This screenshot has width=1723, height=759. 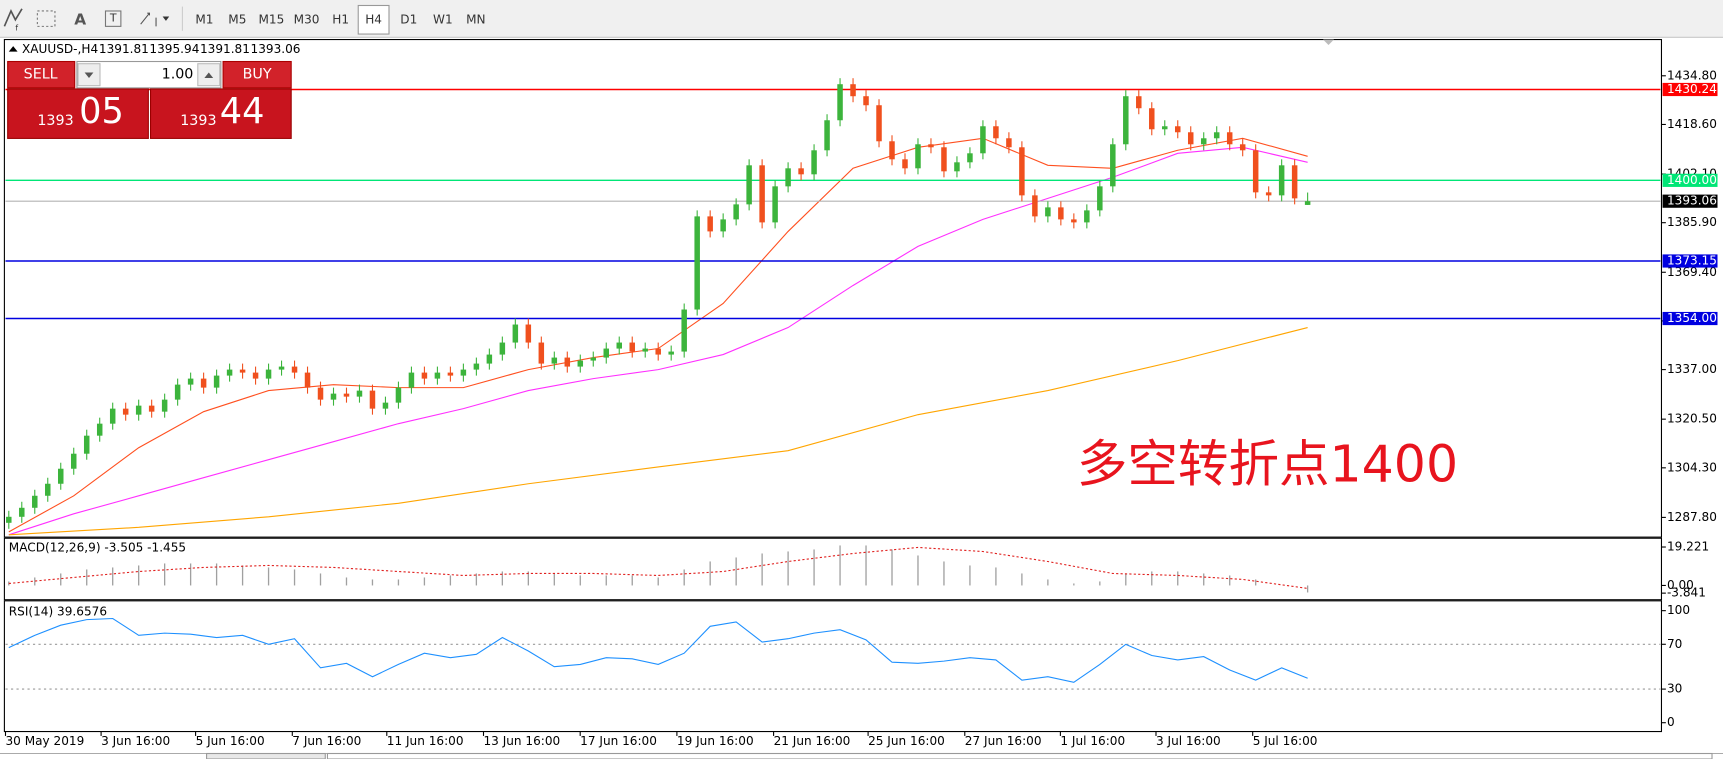 What do you see at coordinates (46, 18) in the screenshot?
I see `grid-button` at bounding box center [46, 18].